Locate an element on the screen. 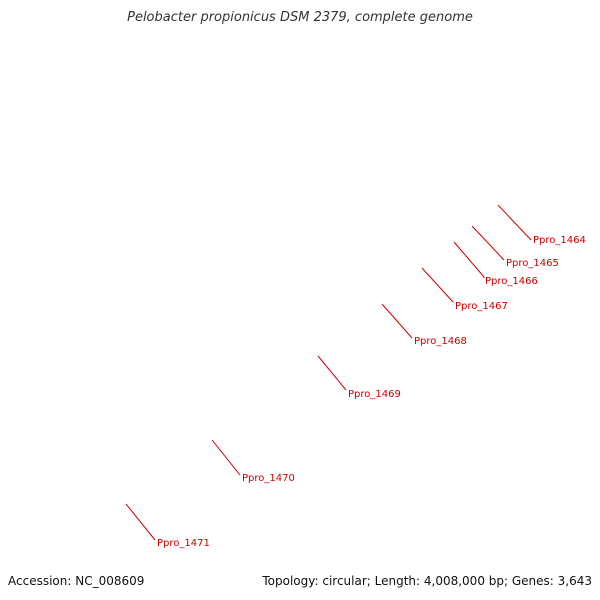 The width and height of the screenshot is (600, 600). gene-label: Ppro_1471 is located at coordinates (183, 543).